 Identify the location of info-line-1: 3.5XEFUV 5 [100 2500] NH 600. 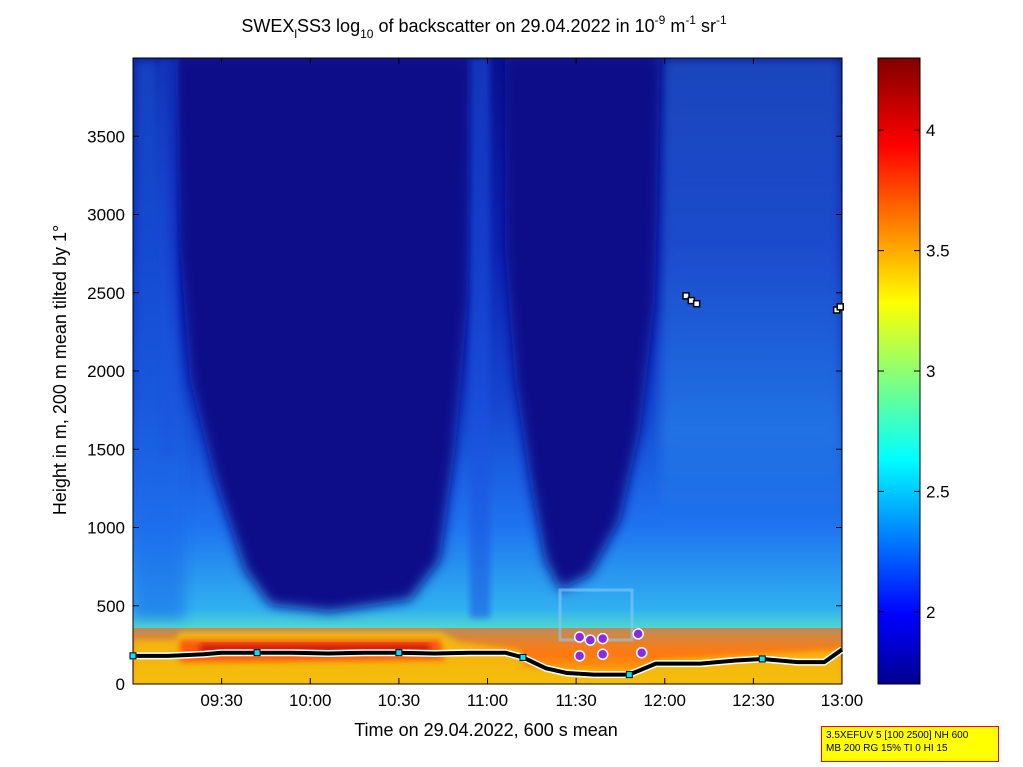
(897, 735).